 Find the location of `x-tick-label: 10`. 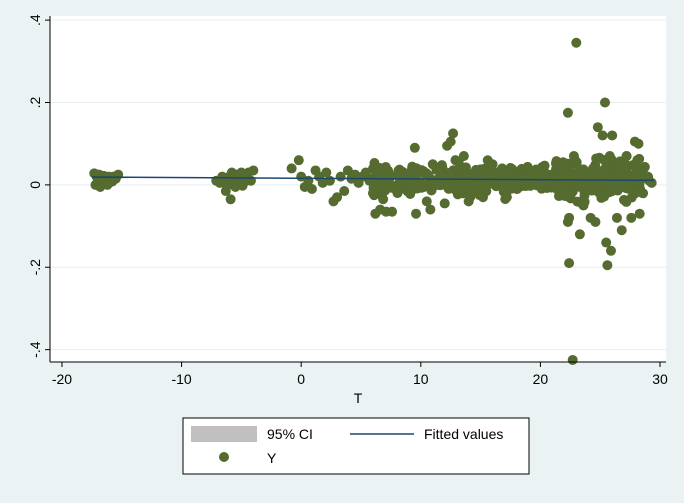

x-tick-label: 10 is located at coordinates (421, 379).